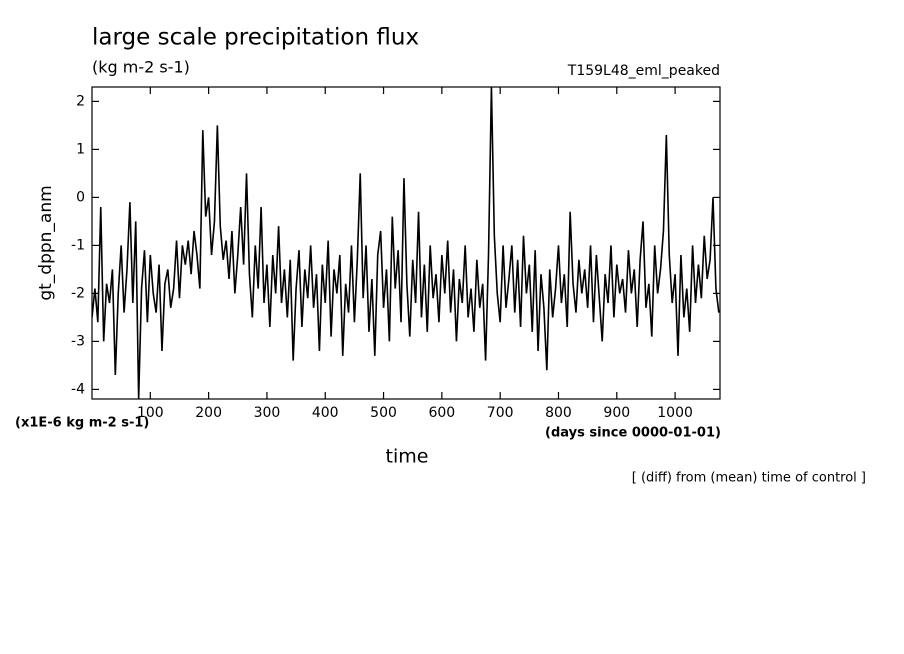 Image resolution: width=904 pixels, height=654 pixels. Describe the element at coordinates (675, 413) in the screenshot. I see `x-tick-label: 1000` at that location.